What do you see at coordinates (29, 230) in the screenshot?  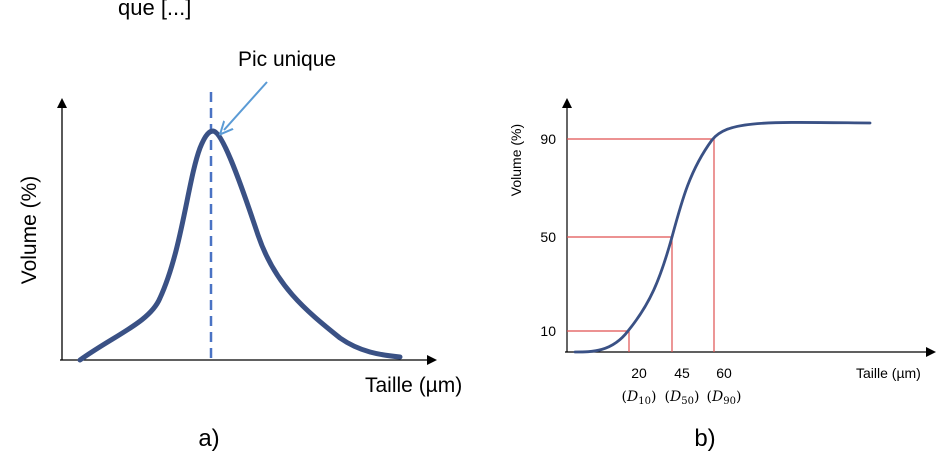 I see `chart-a-y-label: Volume (%)` at bounding box center [29, 230].